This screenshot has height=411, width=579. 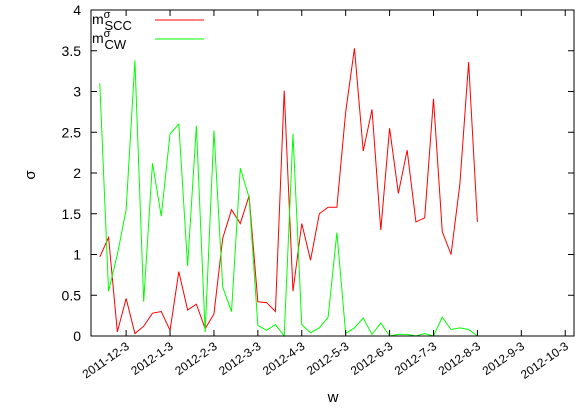 What do you see at coordinates (544, 360) in the screenshot?
I see `x-tick-label: 2012-10-3` at bounding box center [544, 360].